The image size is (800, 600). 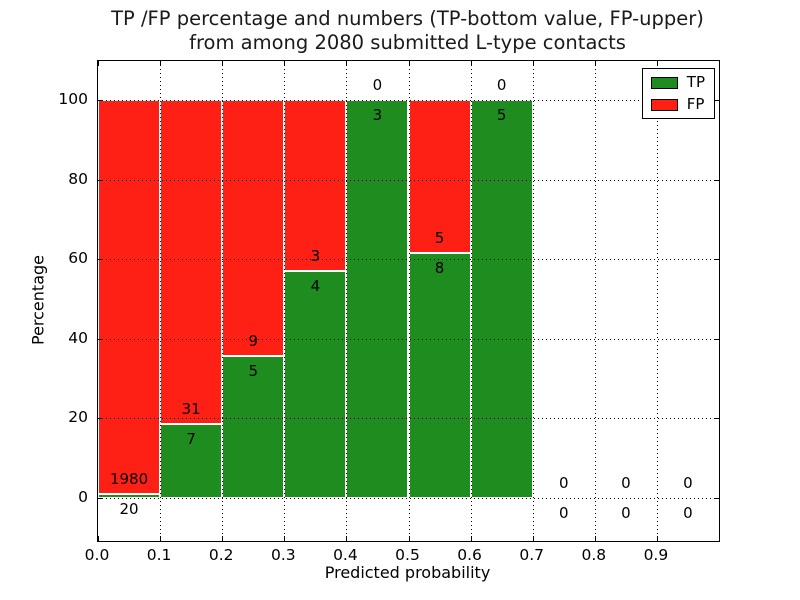 I want to click on x-tick-label: 0.3, so click(x=283, y=555).